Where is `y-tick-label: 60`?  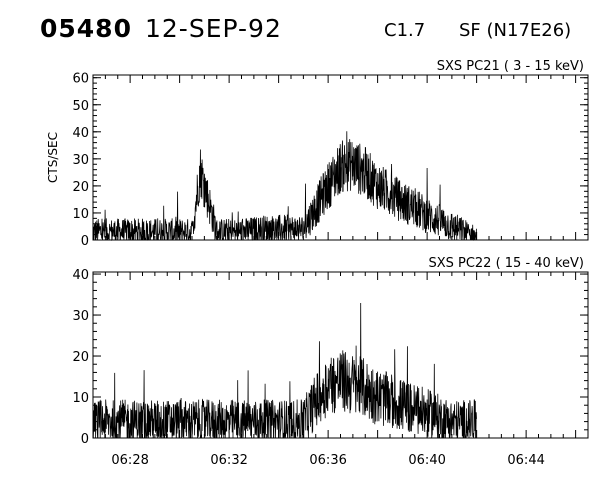 y-tick-label: 60 is located at coordinates (80, 79).